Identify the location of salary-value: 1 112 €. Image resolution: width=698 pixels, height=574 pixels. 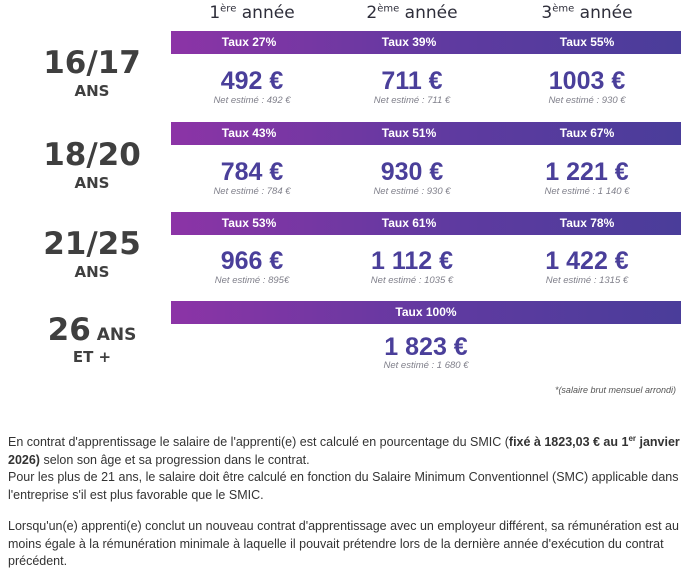
(412, 261).